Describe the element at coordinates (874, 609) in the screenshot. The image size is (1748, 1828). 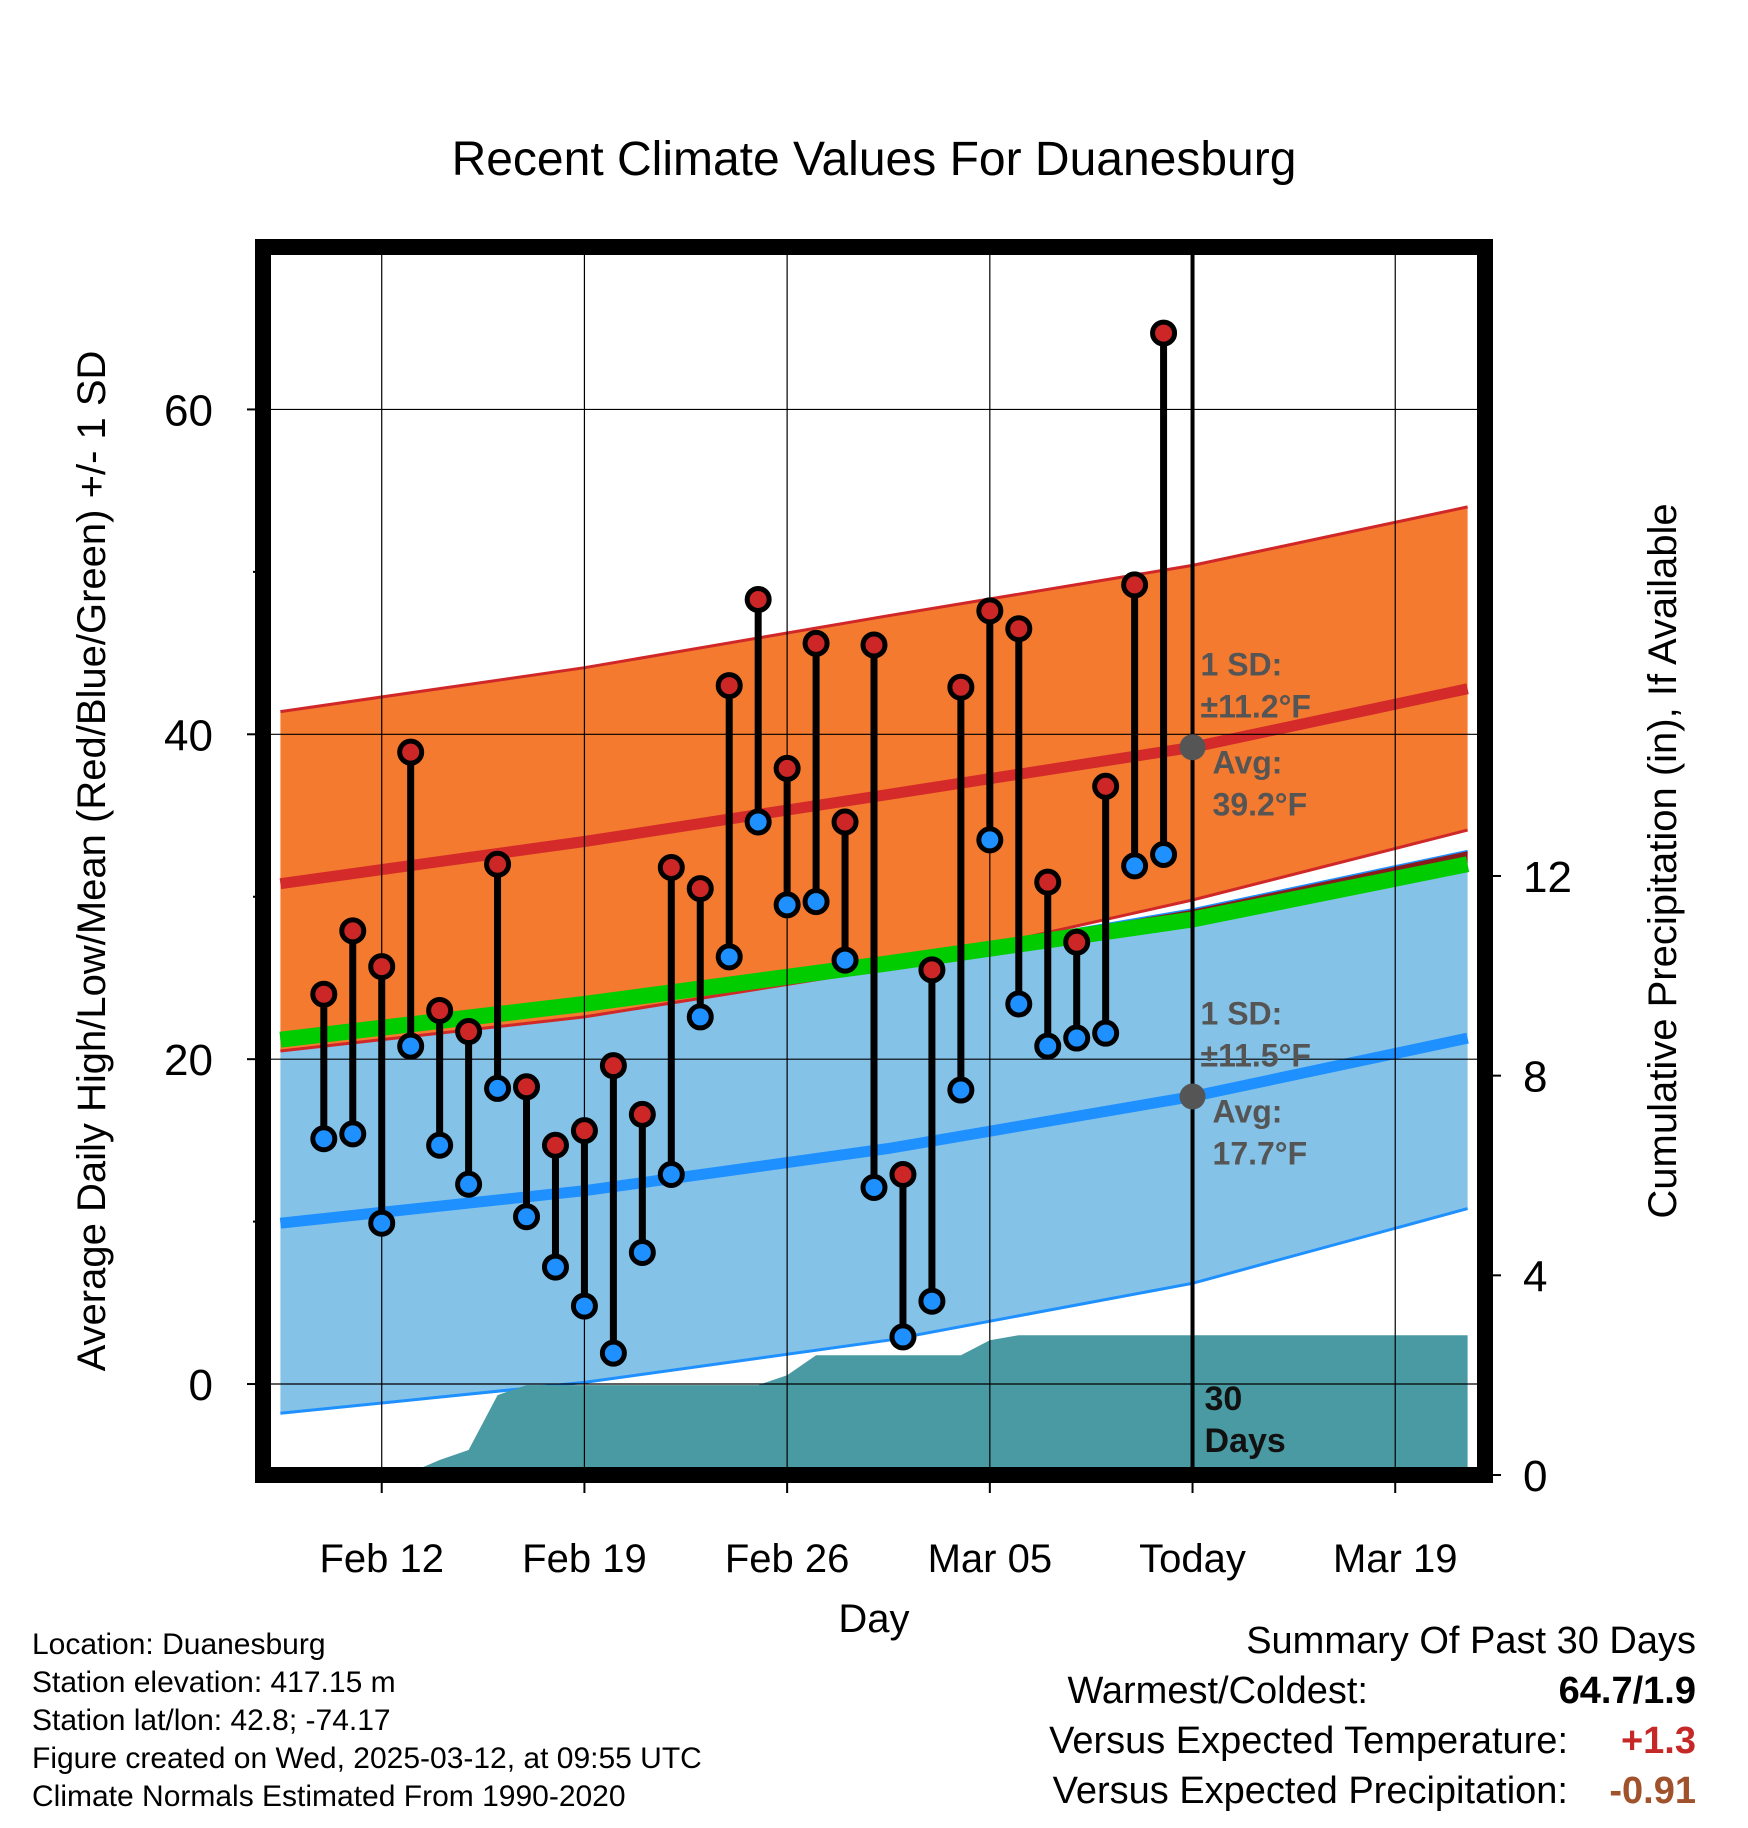
I see `high-sd-upper-line` at that location.